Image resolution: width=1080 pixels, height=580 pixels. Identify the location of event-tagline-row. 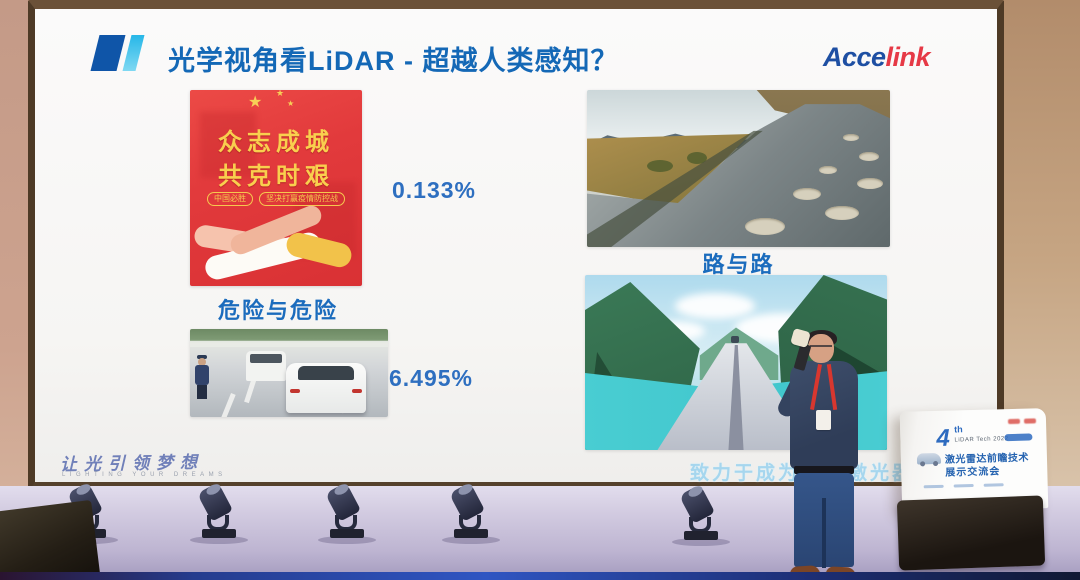
(963, 486).